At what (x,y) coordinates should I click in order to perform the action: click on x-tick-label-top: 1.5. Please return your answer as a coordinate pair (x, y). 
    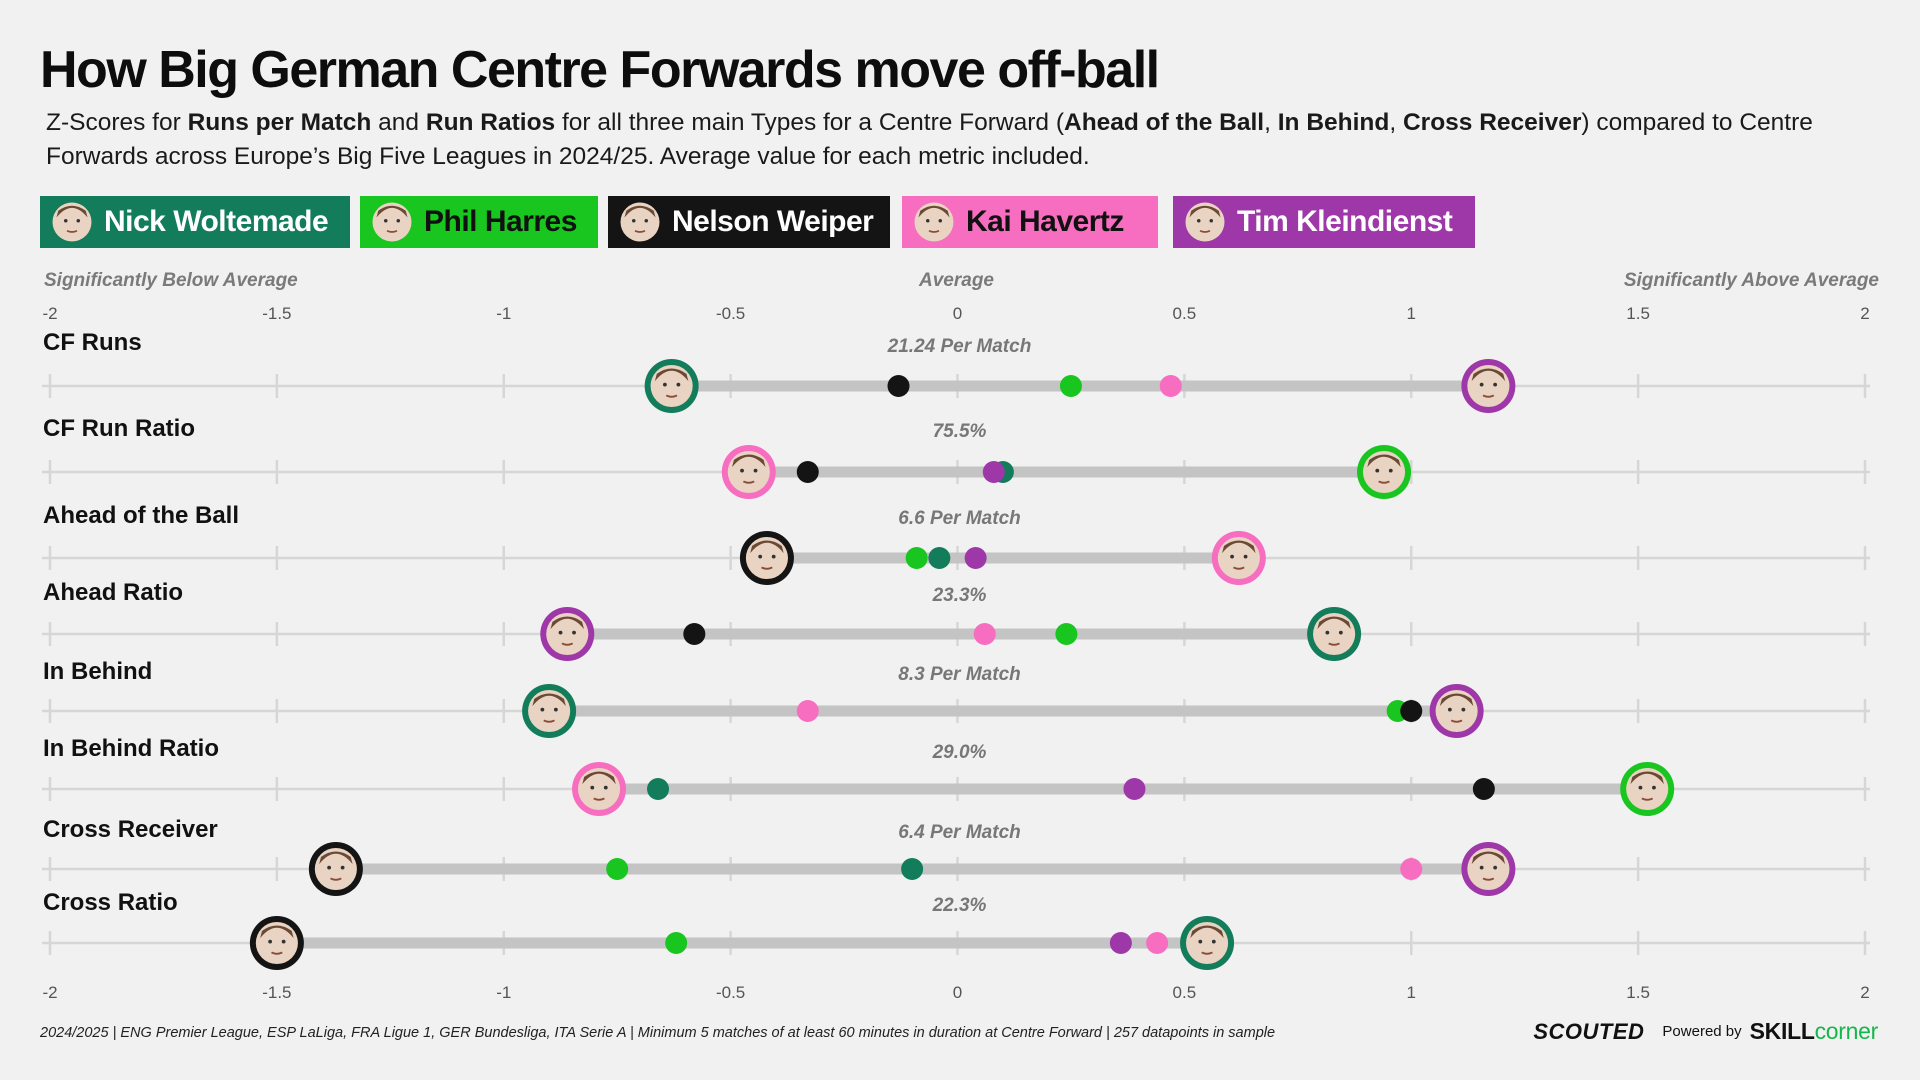
    Looking at the image, I should click on (1638, 313).